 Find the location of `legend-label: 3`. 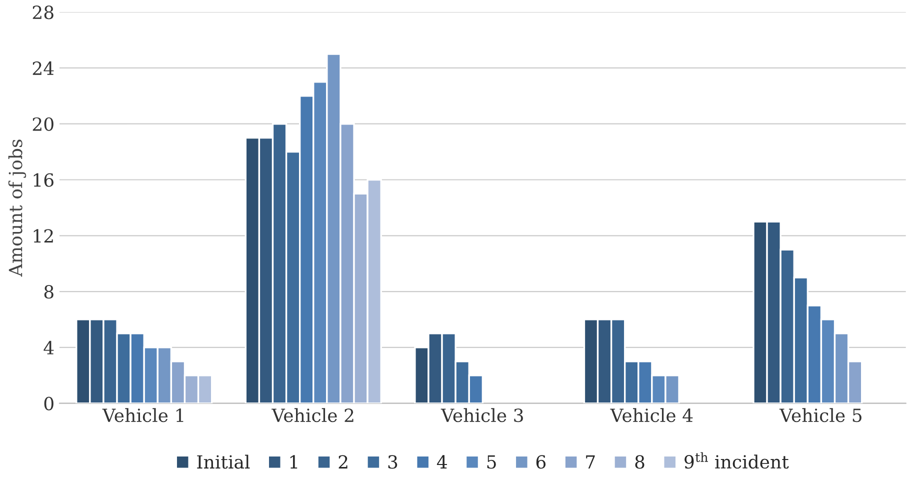

legend-label: 3 is located at coordinates (393, 462).